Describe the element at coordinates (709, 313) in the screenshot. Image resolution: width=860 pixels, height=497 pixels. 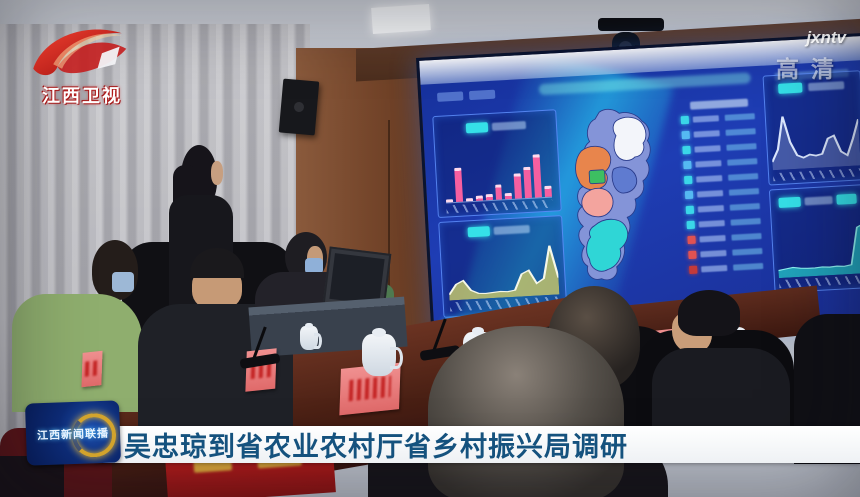
I see `man-profile-hair` at that location.